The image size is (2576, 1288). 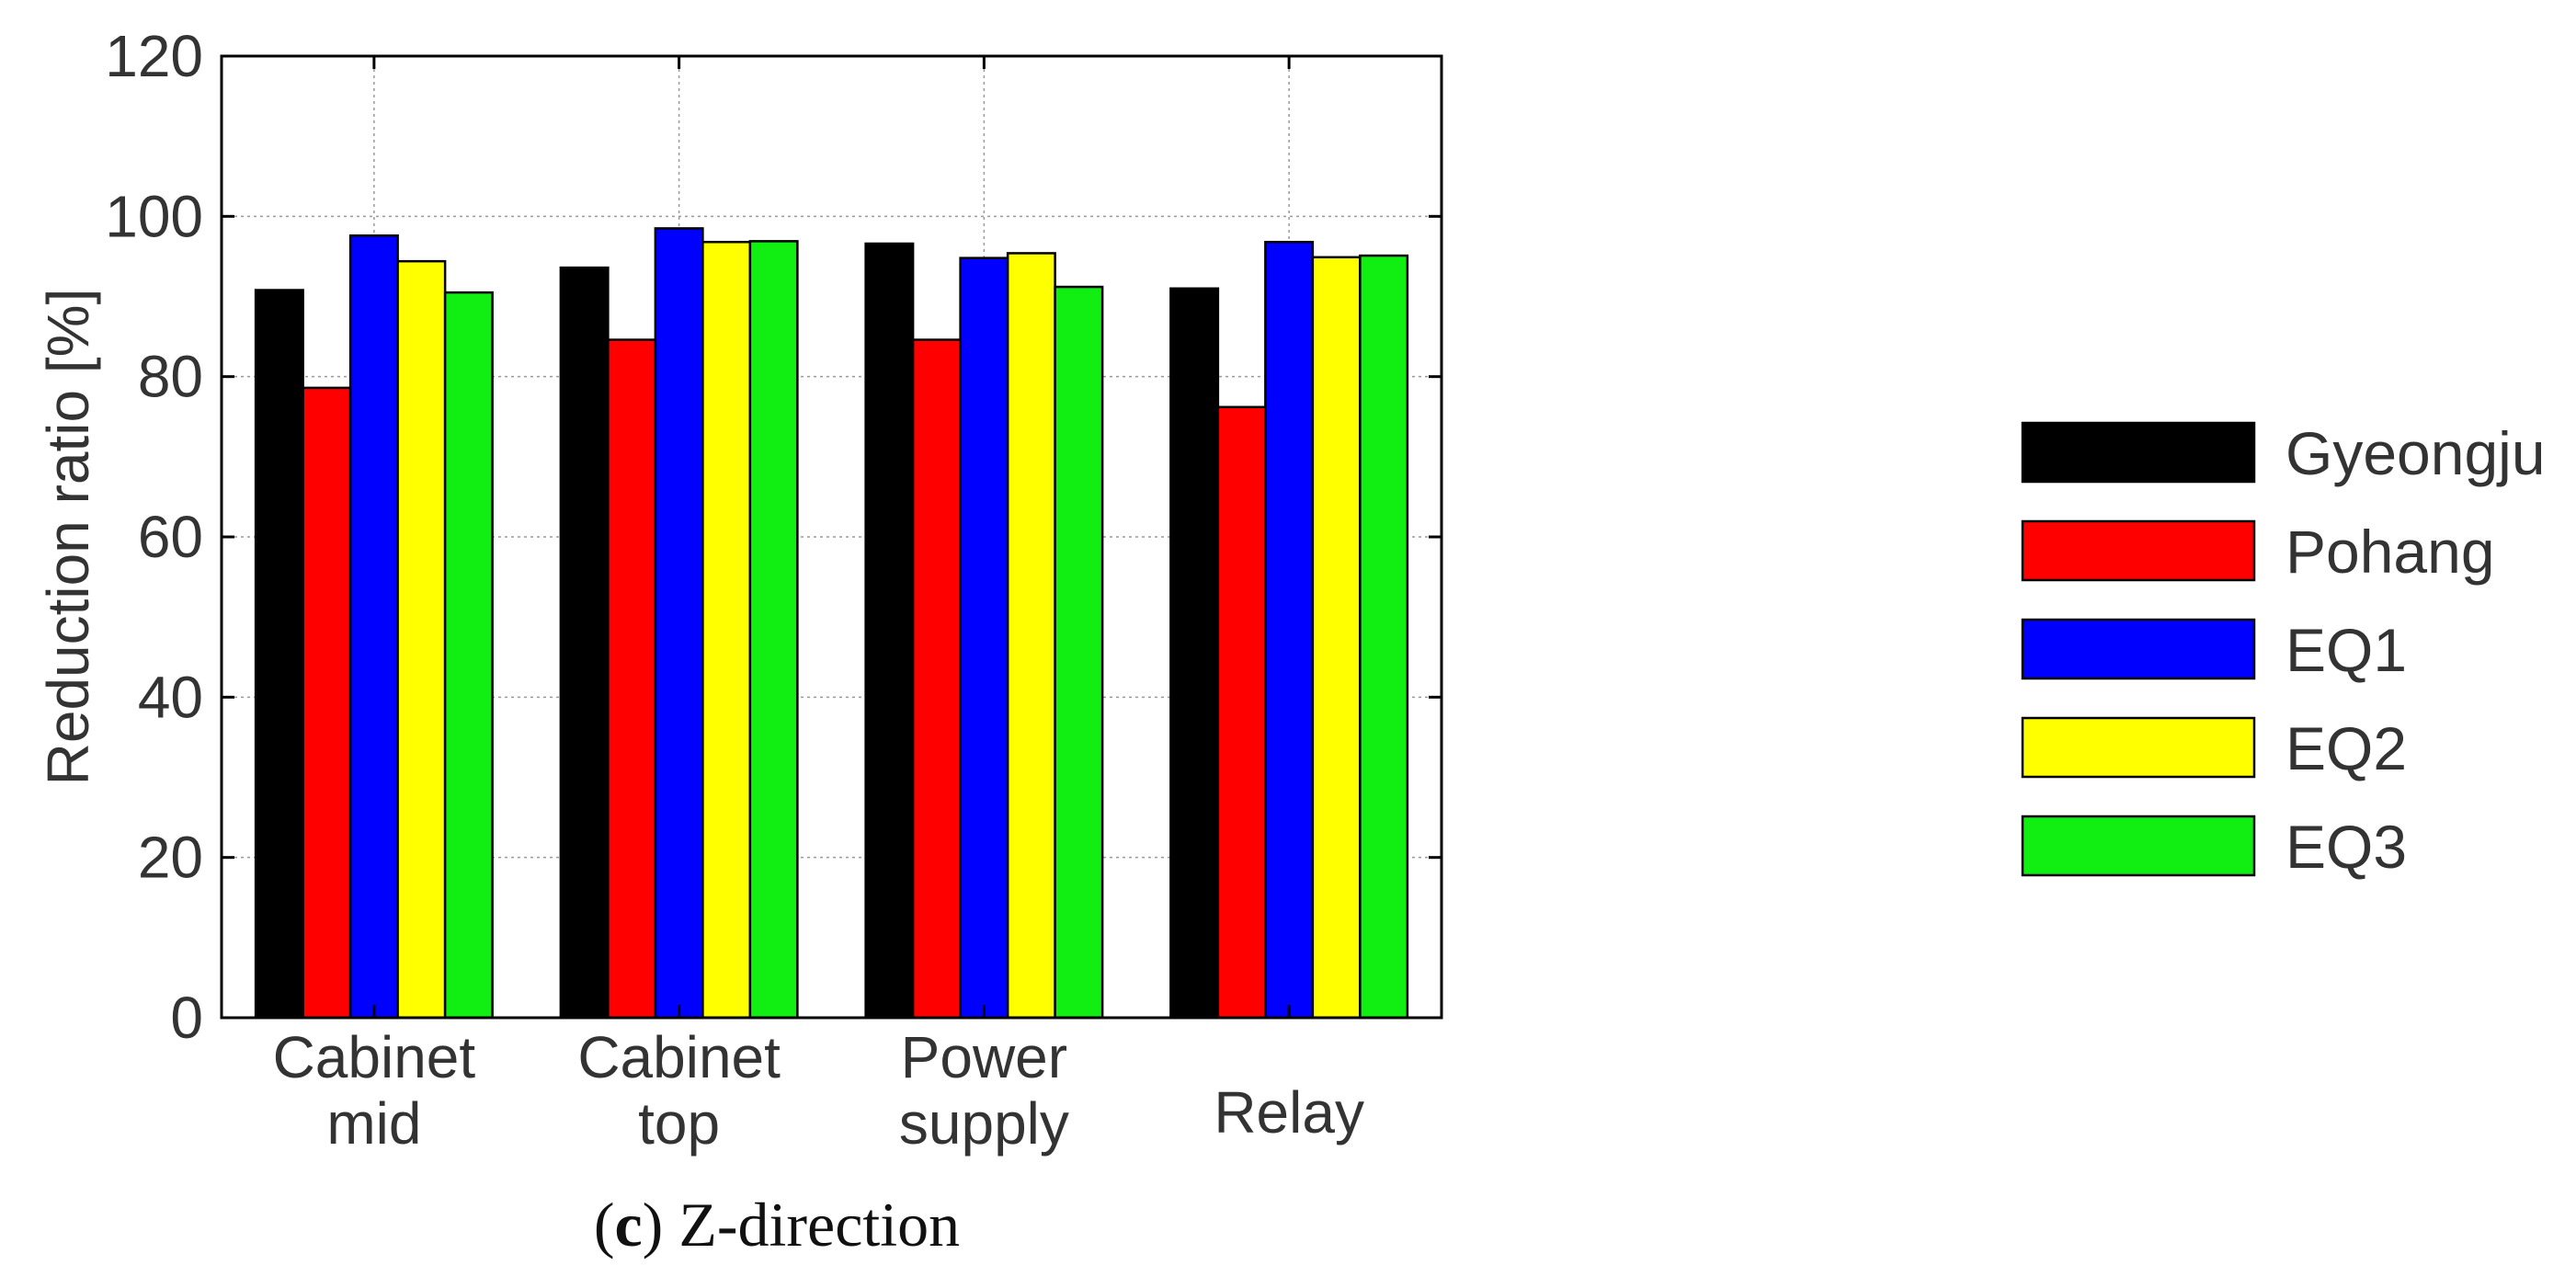 What do you see at coordinates (170, 537) in the screenshot?
I see `y-tick-label: 60` at bounding box center [170, 537].